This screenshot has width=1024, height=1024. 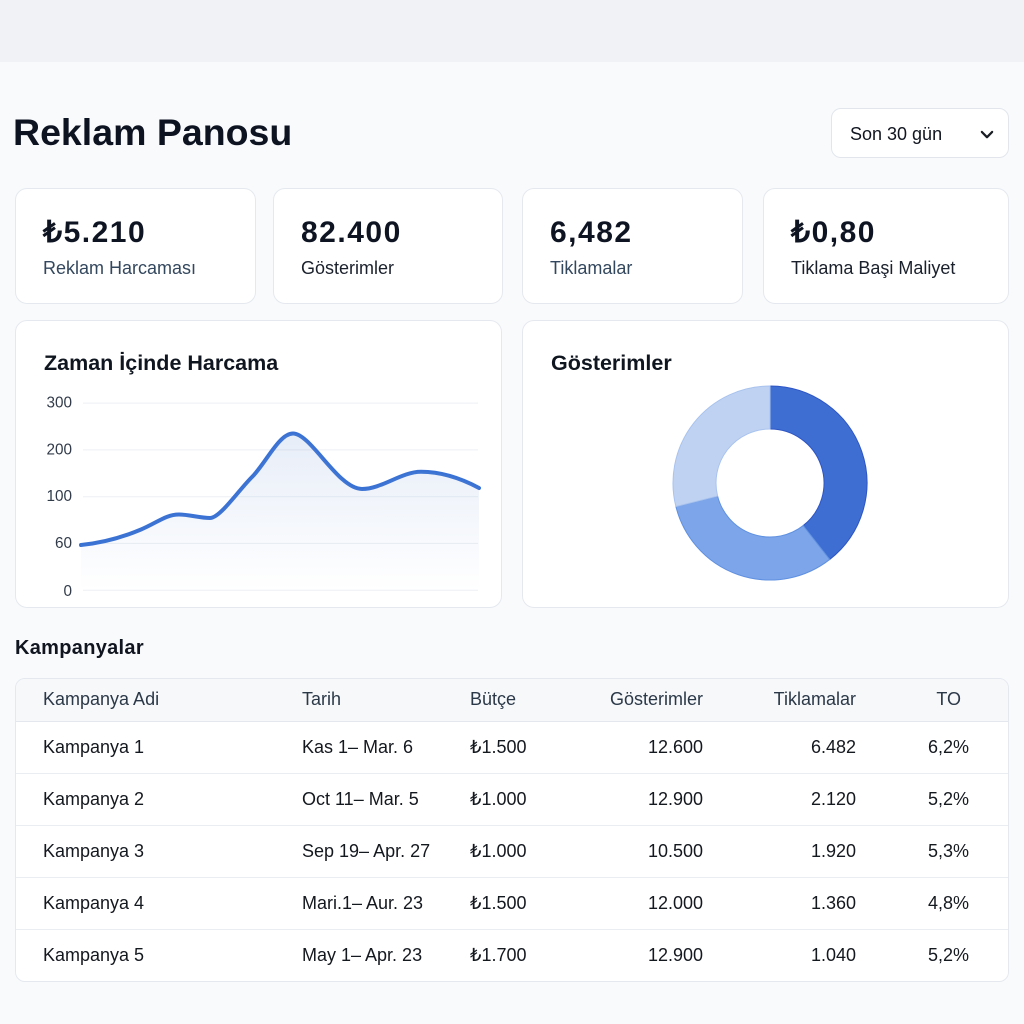 What do you see at coordinates (59, 403) in the screenshot?
I see `svg-text: 300` at bounding box center [59, 403].